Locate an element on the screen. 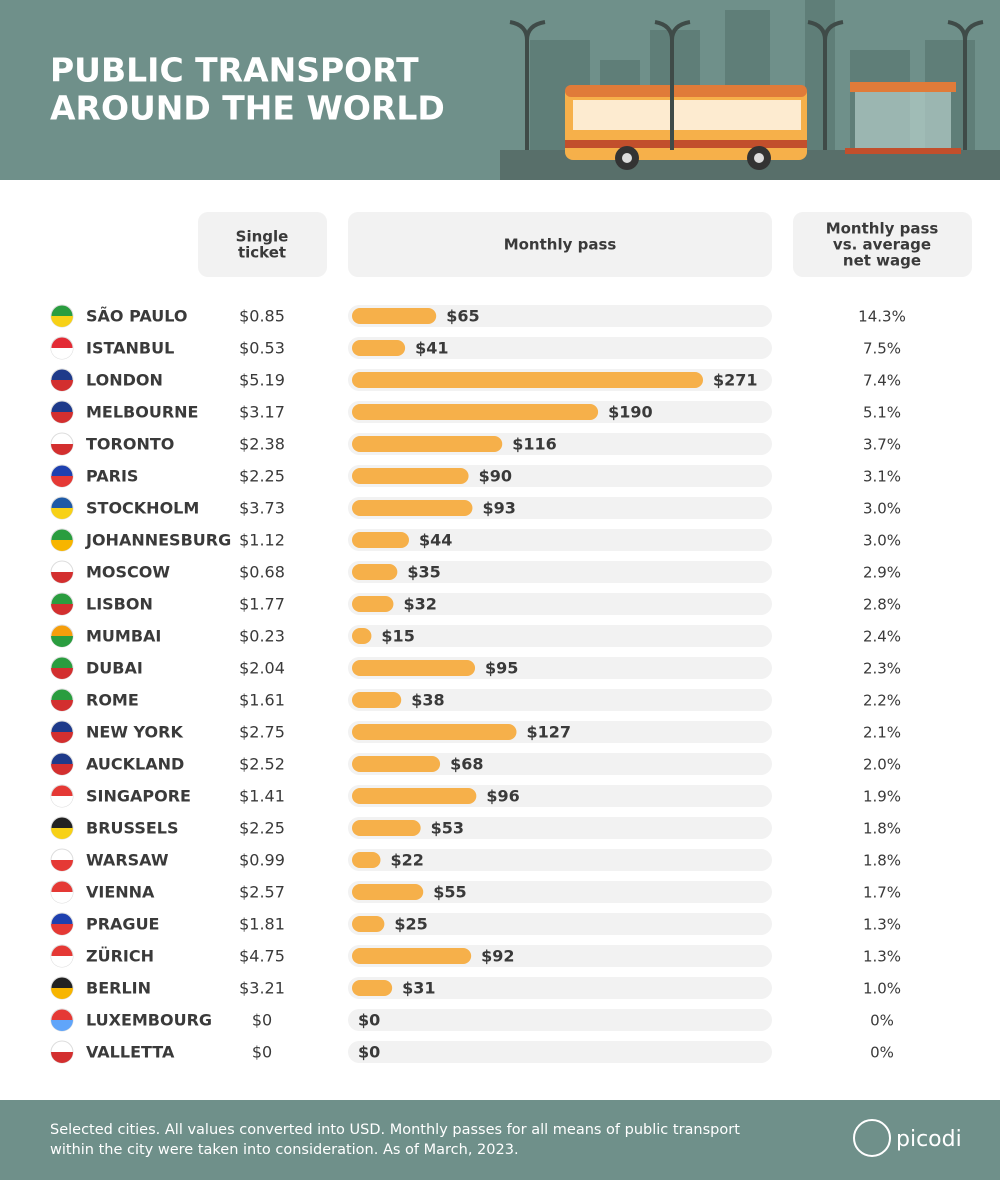 Image resolution: width=1000 pixels, height=1184 pixels. column-header: Monthly pass is located at coordinates (560, 245).